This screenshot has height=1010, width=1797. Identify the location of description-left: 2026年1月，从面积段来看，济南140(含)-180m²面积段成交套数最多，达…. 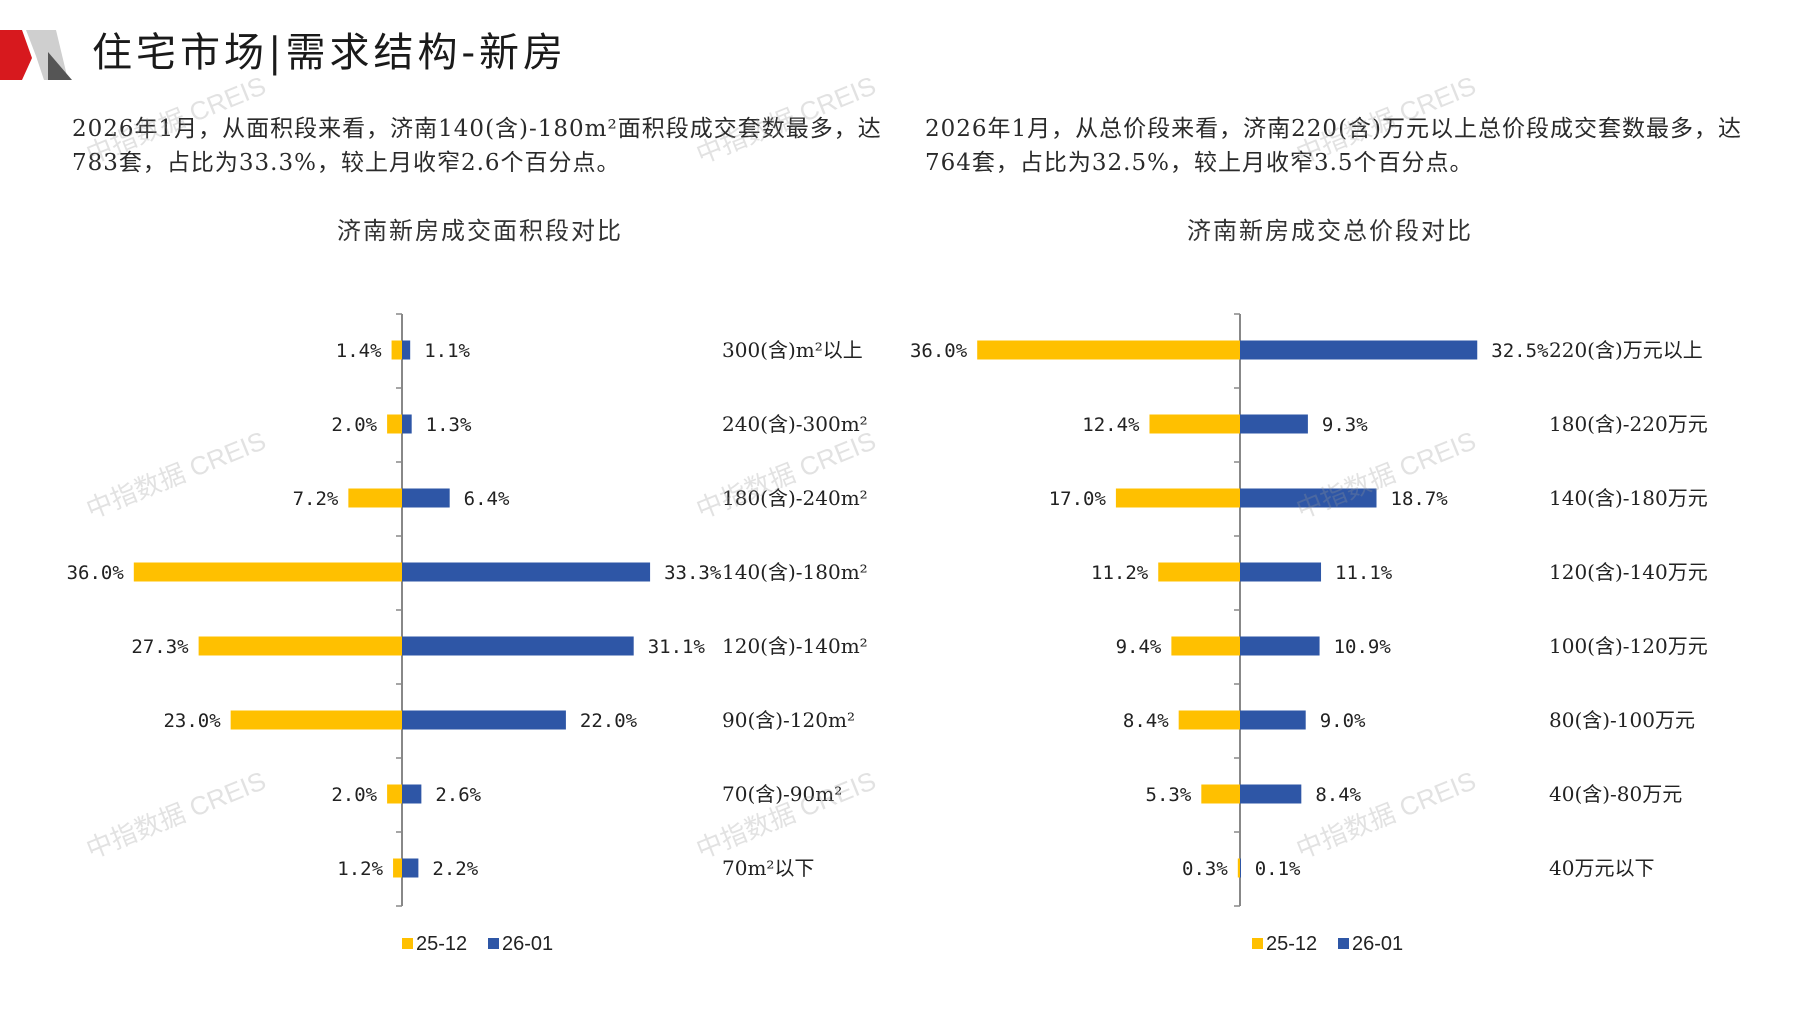
(477, 146).